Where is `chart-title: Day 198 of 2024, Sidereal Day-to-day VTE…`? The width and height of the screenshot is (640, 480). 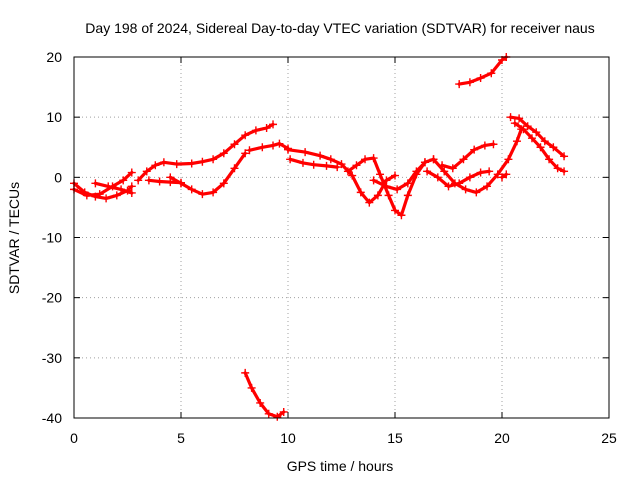
chart-title: Day 198 of 2024, Sidereal Day-to-day VTE… is located at coordinates (339, 28).